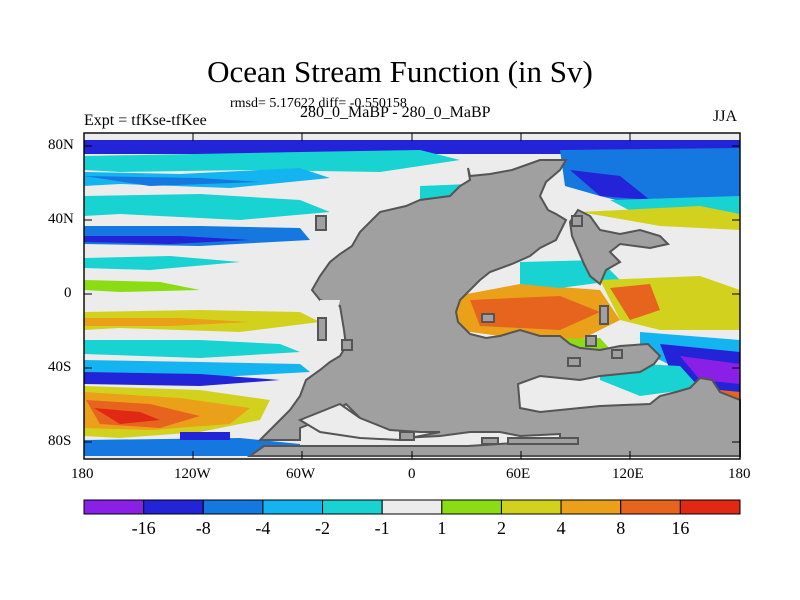 This screenshot has height=600, width=800. I want to click on x-tick-label: 0, so click(412, 474).